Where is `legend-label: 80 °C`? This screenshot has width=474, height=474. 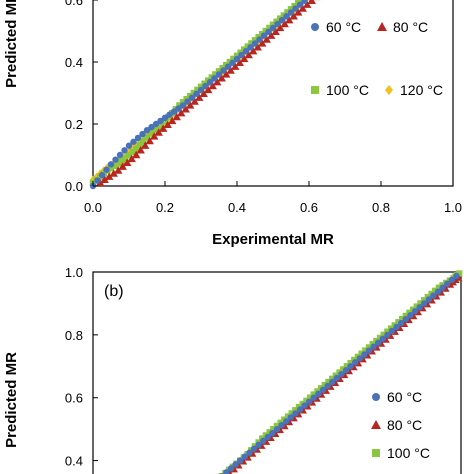 legend-label: 80 °C is located at coordinates (410, 27).